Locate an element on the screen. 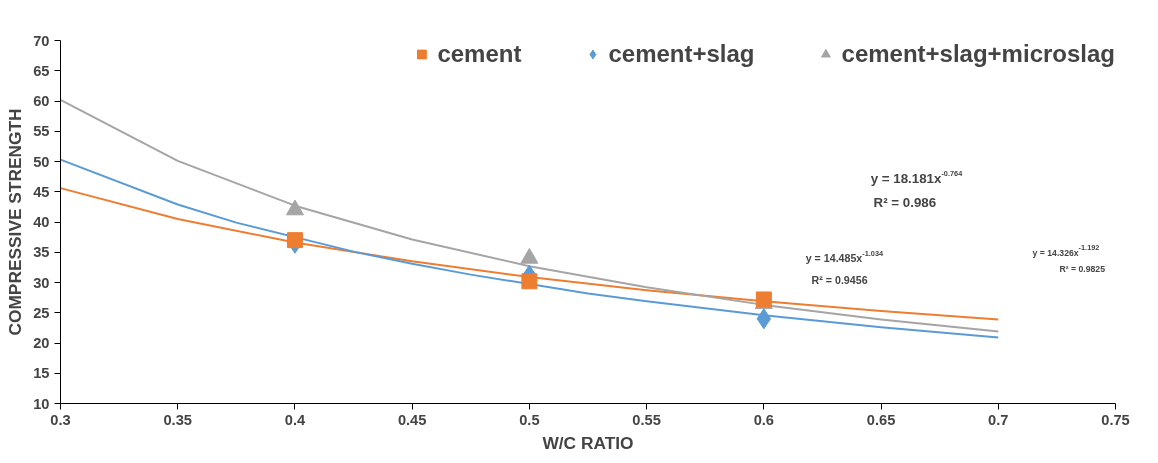 The width and height of the screenshot is (1158, 463). y-tick-label: 45 is located at coordinates (41, 191).